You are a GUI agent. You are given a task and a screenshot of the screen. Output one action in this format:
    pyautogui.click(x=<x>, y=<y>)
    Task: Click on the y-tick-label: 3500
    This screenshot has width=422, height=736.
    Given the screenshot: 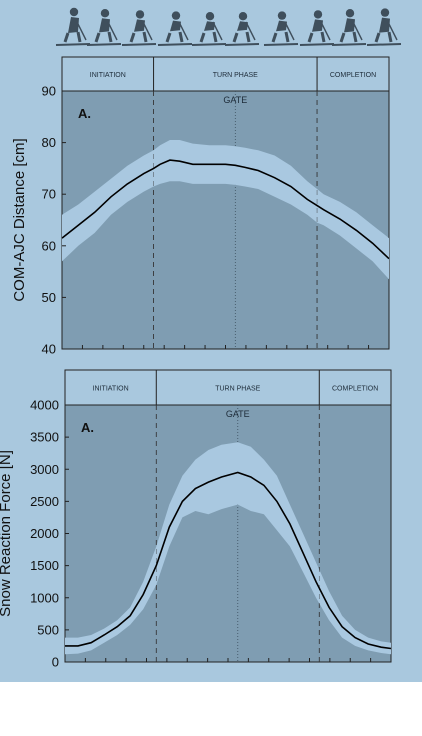 What is the action you would take?
    pyautogui.click(x=44, y=437)
    